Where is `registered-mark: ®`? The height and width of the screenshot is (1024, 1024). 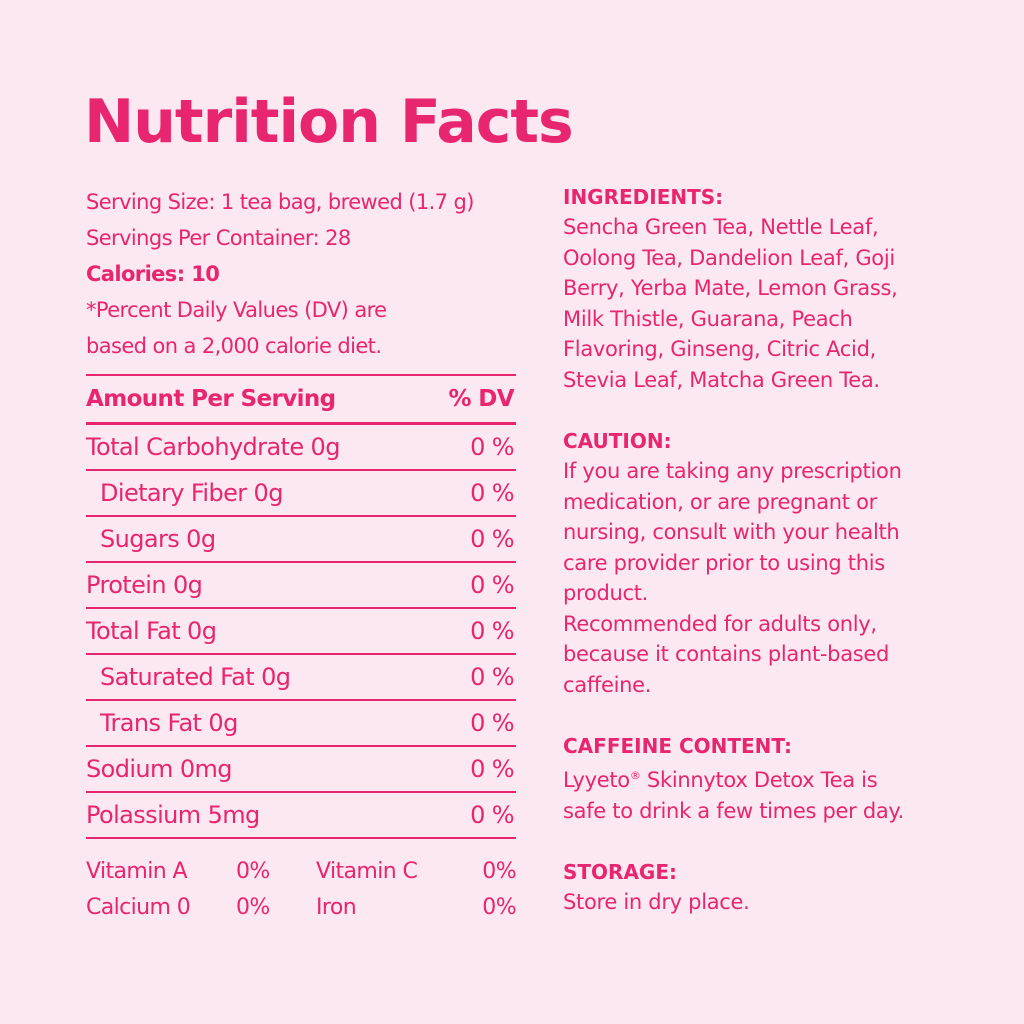 registered-mark: ® is located at coordinates (635, 775).